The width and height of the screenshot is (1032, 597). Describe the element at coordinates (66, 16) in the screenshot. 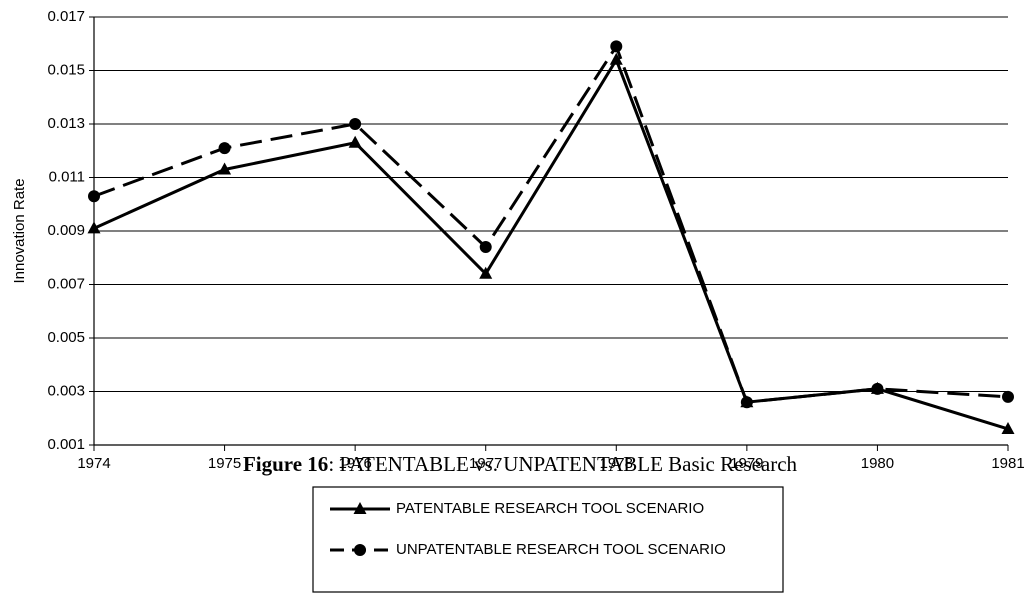

I see `y-tick-label: 0.017` at that location.